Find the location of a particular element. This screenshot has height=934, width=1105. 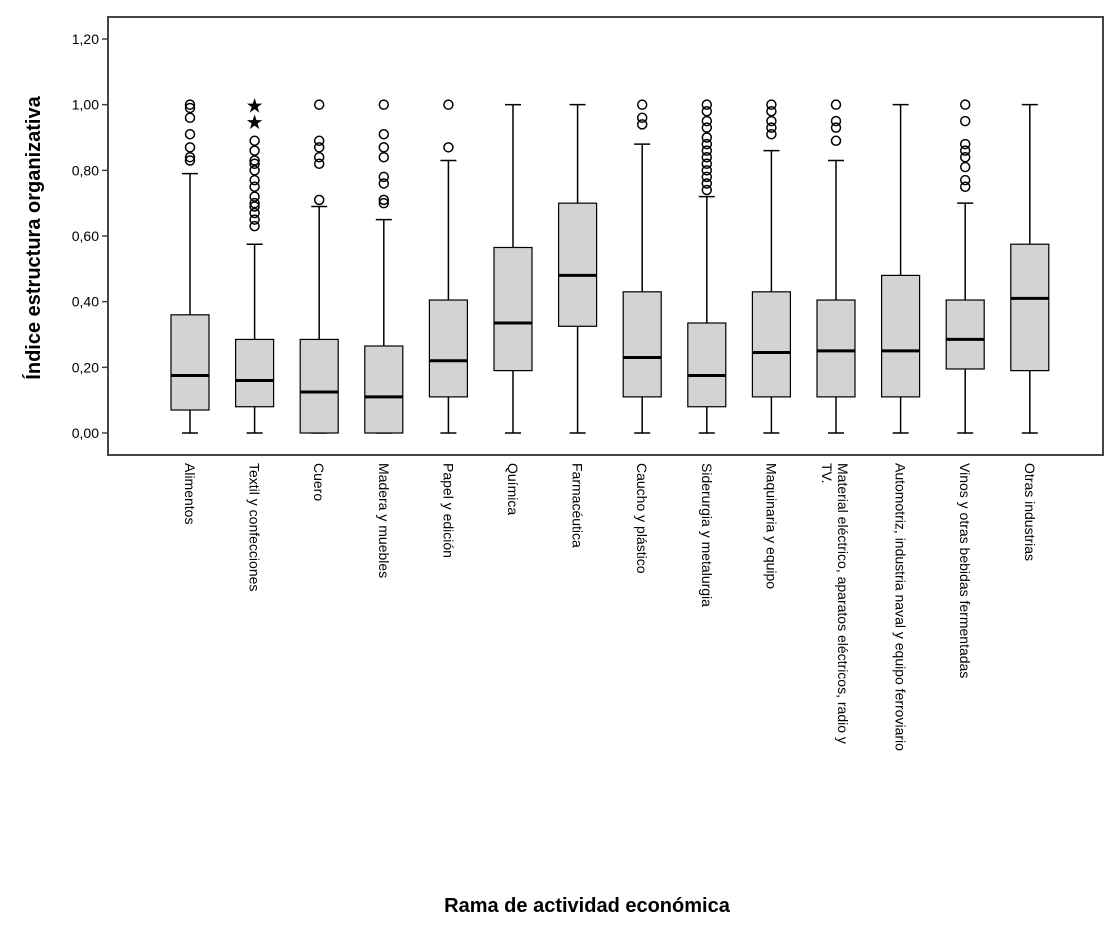

extreme-point: ★ is located at coordinates (255, 106).